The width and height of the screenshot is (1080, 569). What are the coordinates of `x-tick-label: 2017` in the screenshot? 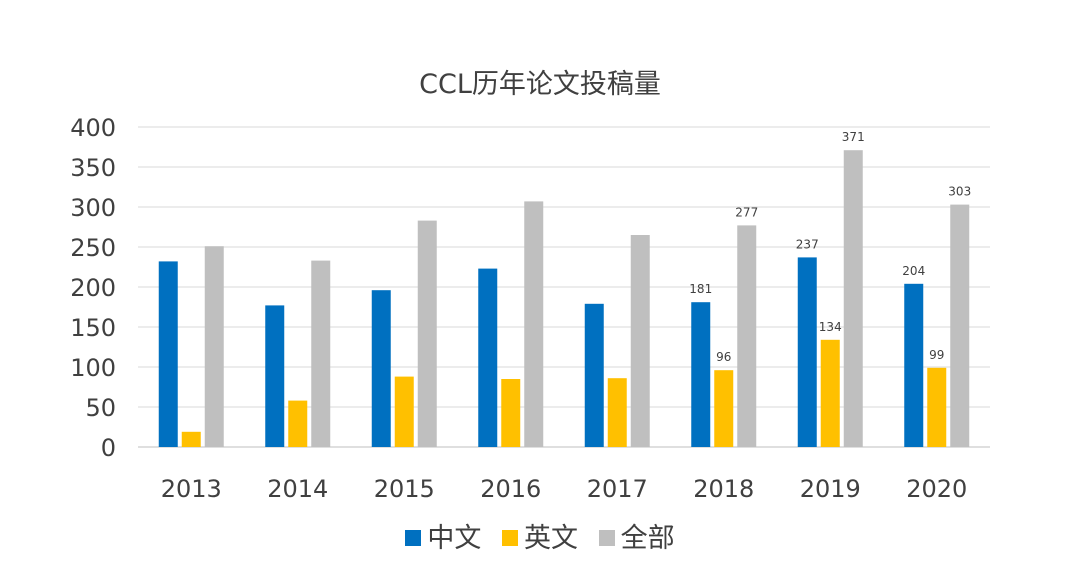 It's located at (617, 489).